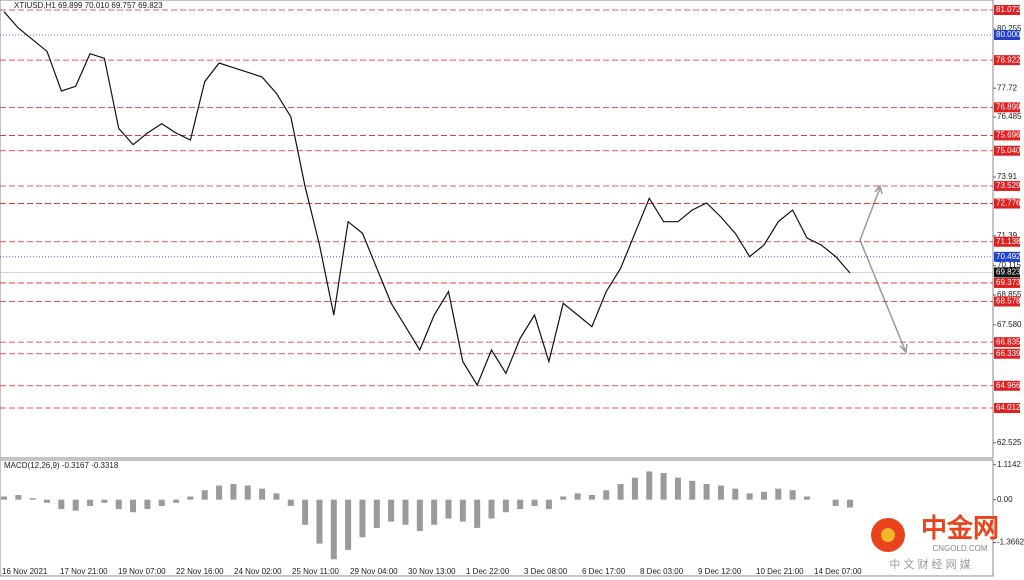  What do you see at coordinates (1008, 9) in the screenshot?
I see `red-level-label: 81.072` at bounding box center [1008, 9].